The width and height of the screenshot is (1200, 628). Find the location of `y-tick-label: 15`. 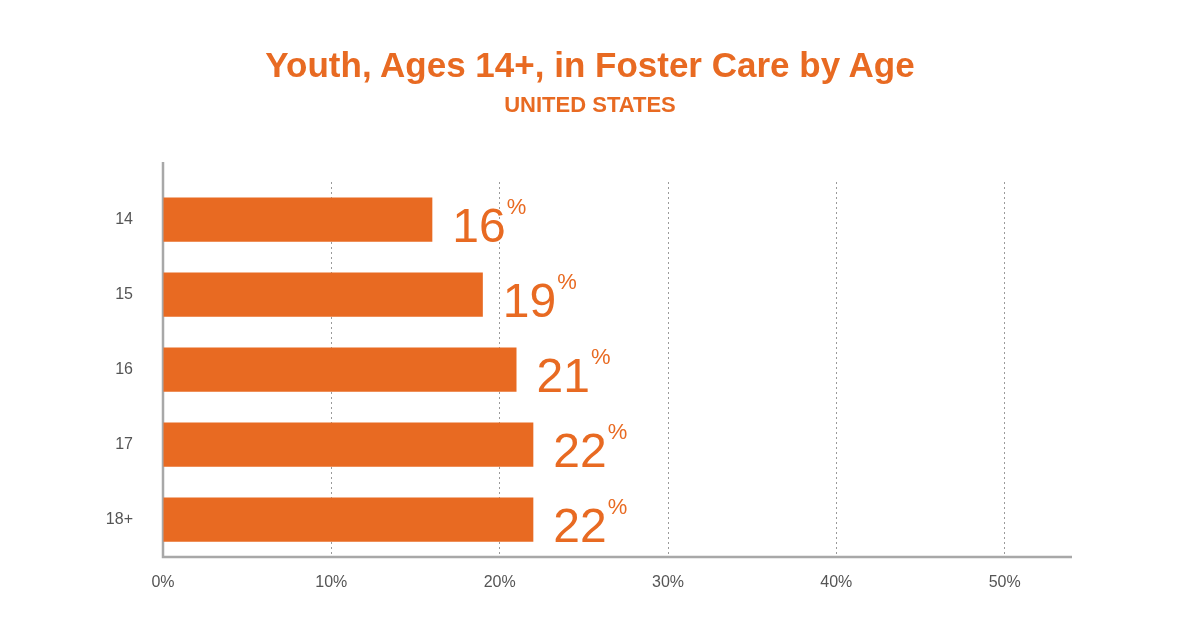

y-tick-label: 15 is located at coordinates (124, 293).